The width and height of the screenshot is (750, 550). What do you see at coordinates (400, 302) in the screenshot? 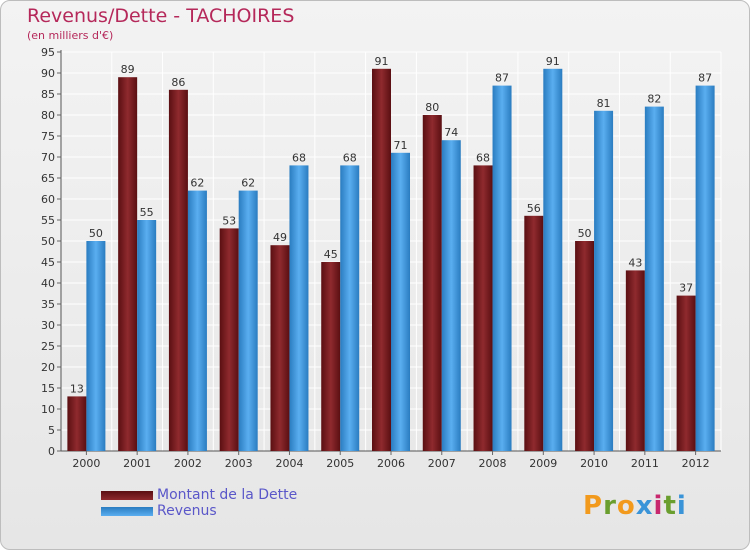
I see `bar-revenue-2006` at bounding box center [400, 302].